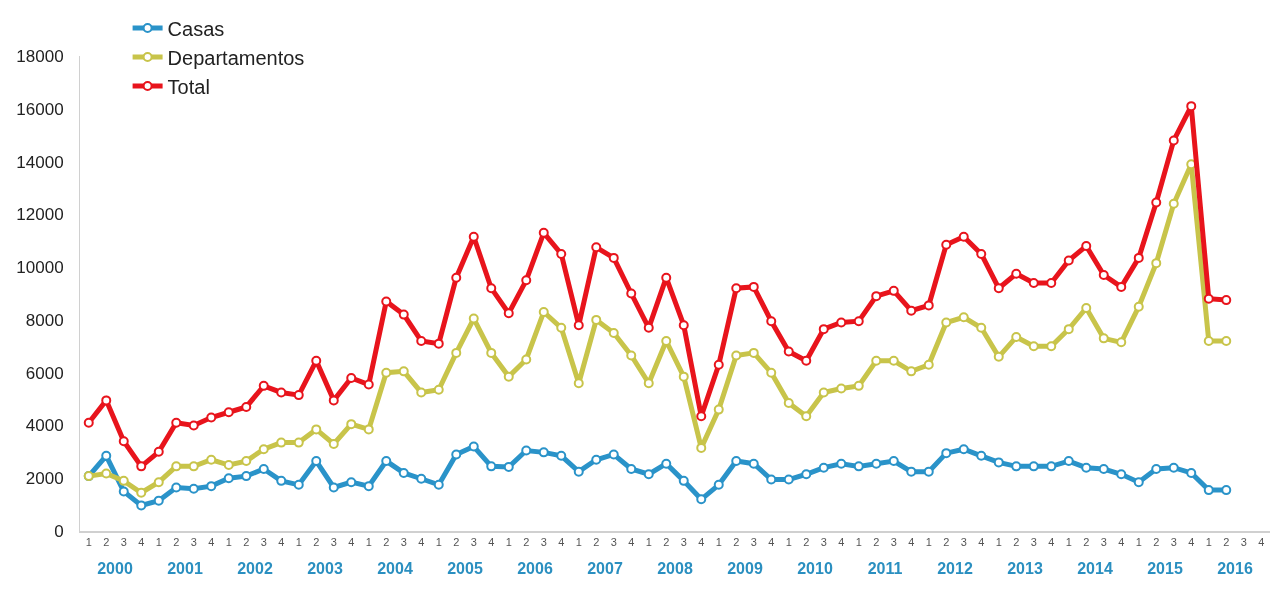 The height and width of the screenshot is (593, 1278). I want to click on x2-tick-label: 2007, so click(605, 568).